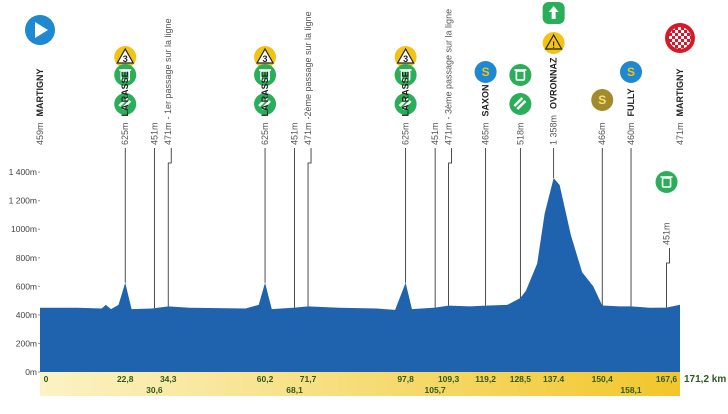 The height and width of the screenshot is (414, 728). Describe the element at coordinates (23, 201) in the screenshot. I see `y-tick-label: 1 200m` at that location.